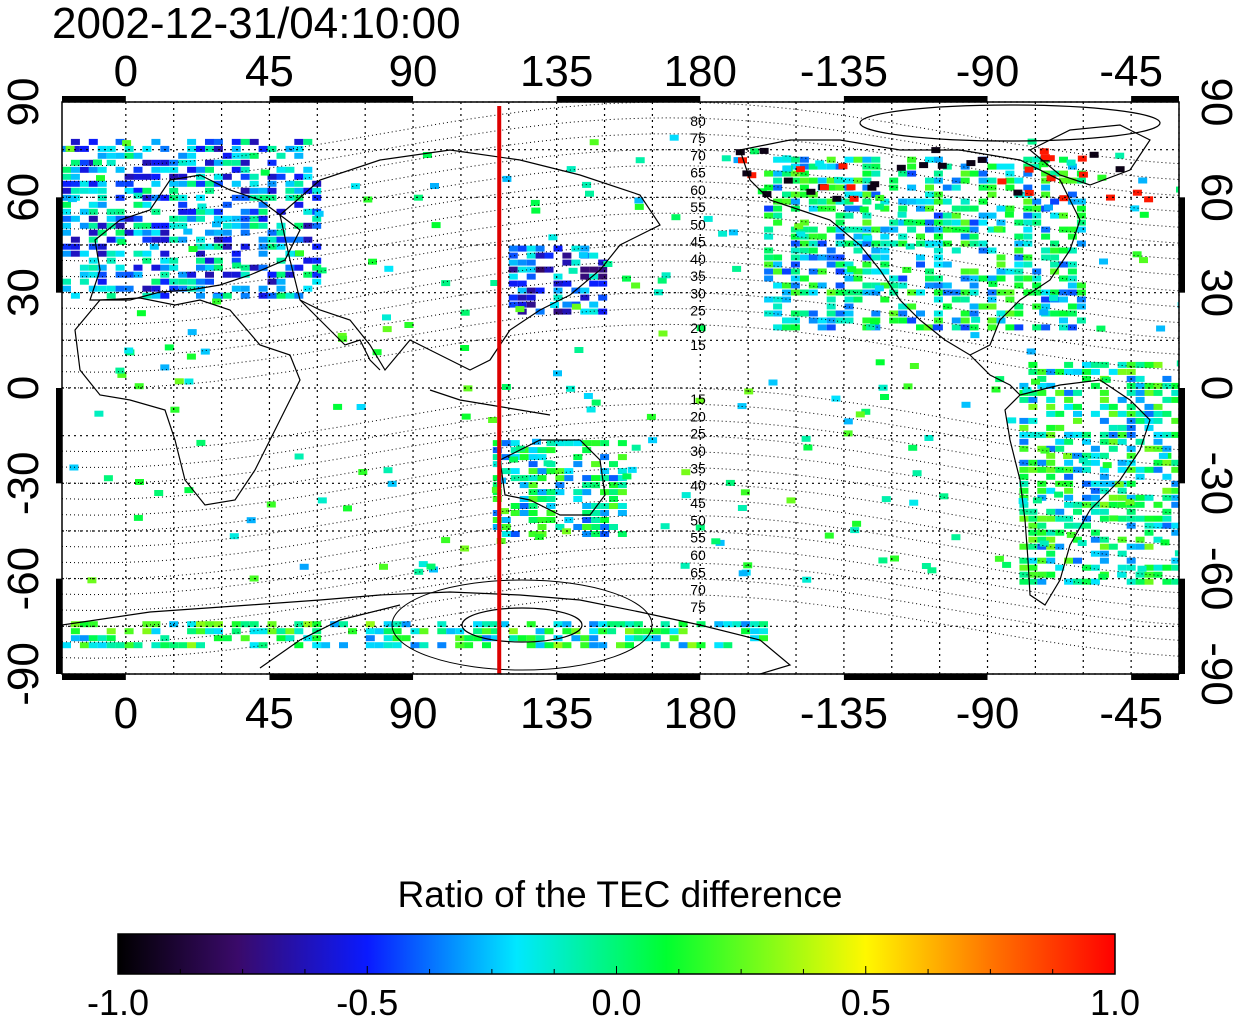 This screenshot has height=1024, width=1240. What do you see at coordinates (698, 451) in the screenshot?
I see `contour-label: 30` at bounding box center [698, 451].